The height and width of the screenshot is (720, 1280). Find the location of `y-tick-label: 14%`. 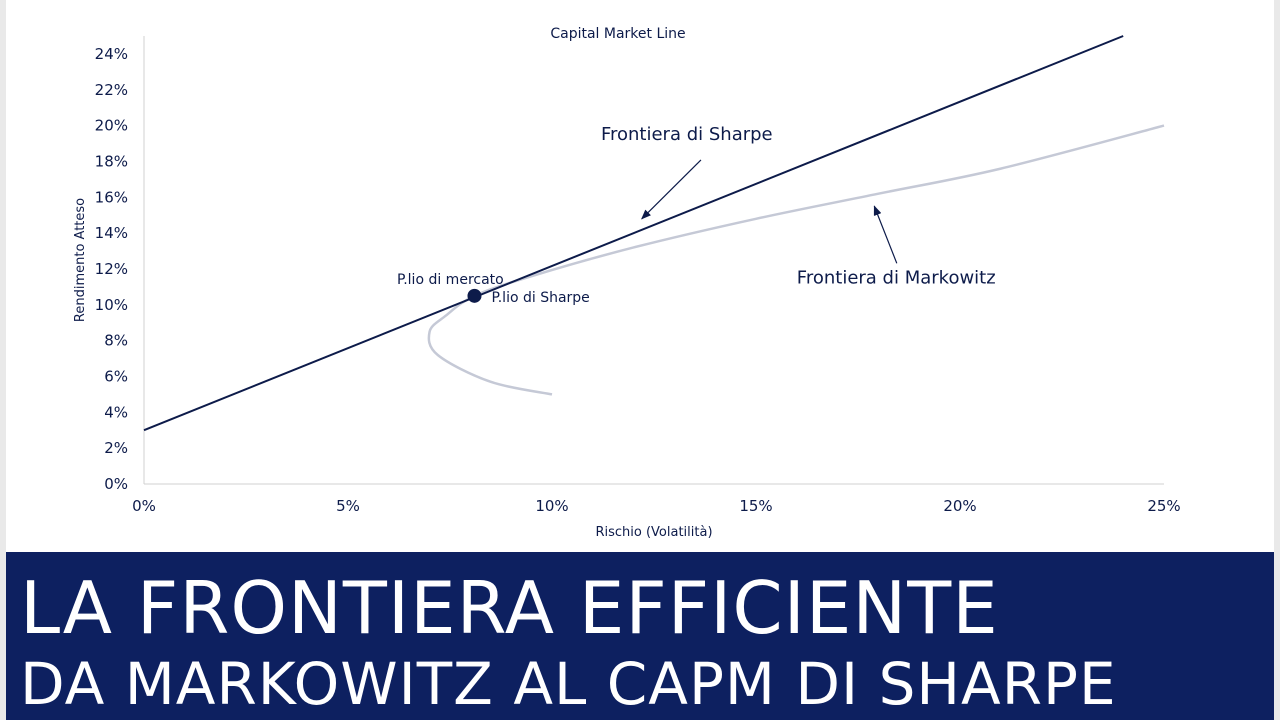

y-tick-label: 14% is located at coordinates (111, 233).